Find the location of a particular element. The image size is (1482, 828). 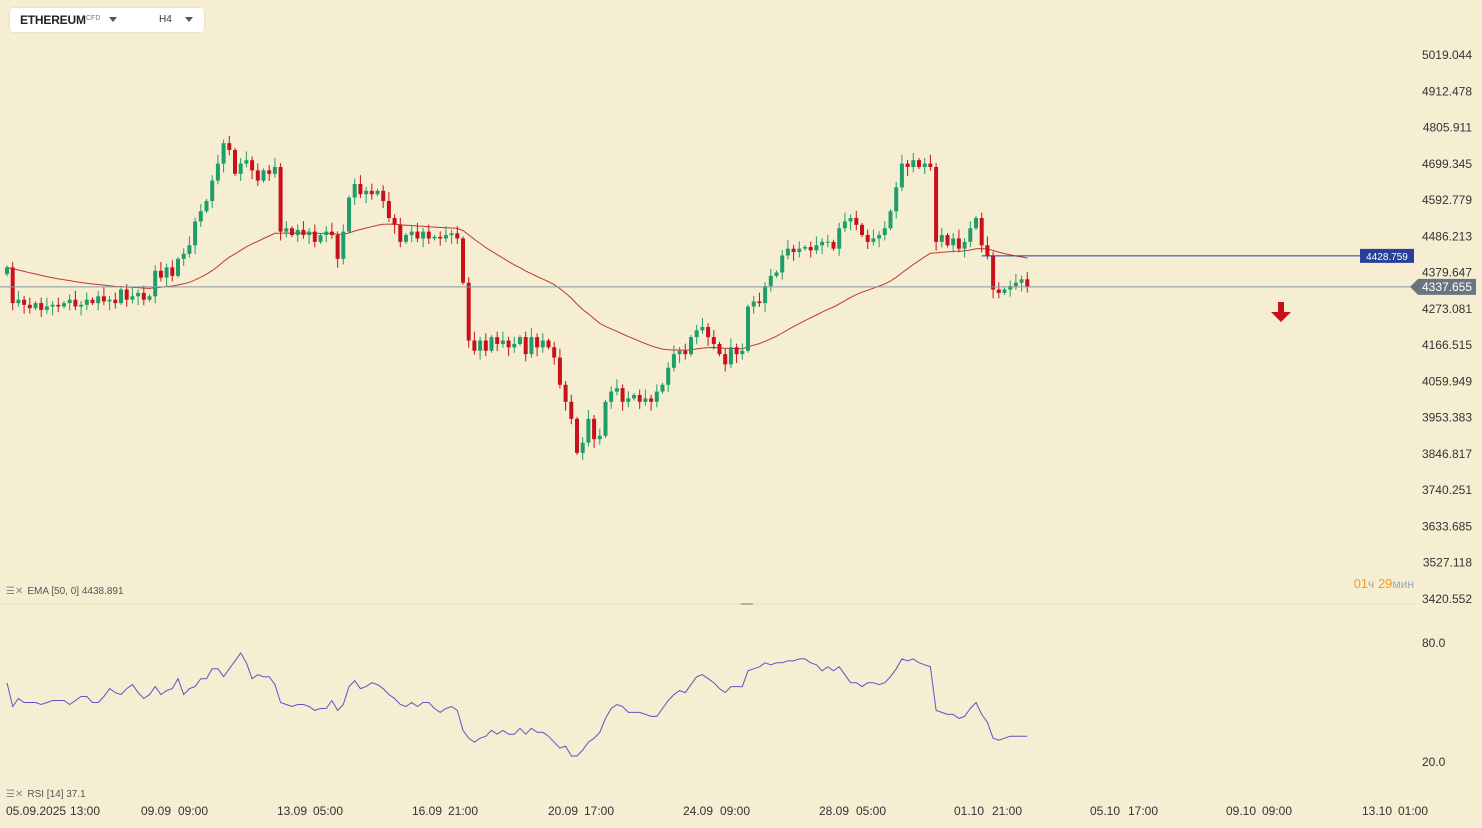

time-tick-label: 09:00 is located at coordinates (193, 811).